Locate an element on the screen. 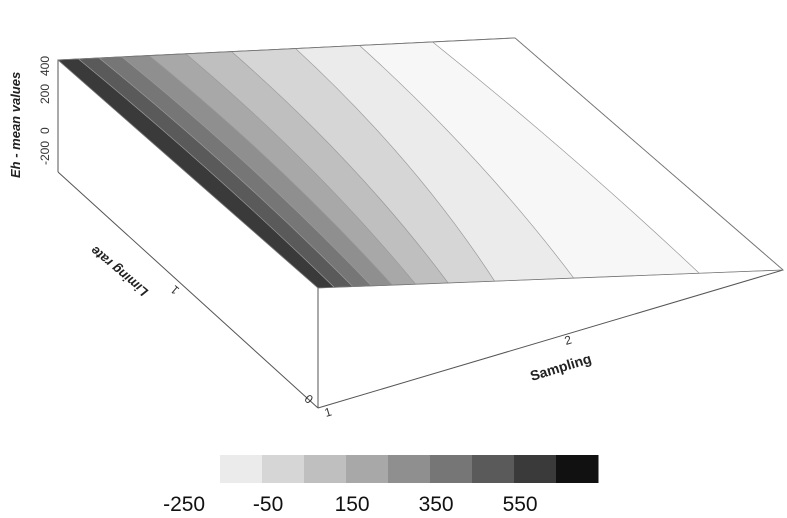  x-axis-title: Sampling is located at coordinates (560, 367).